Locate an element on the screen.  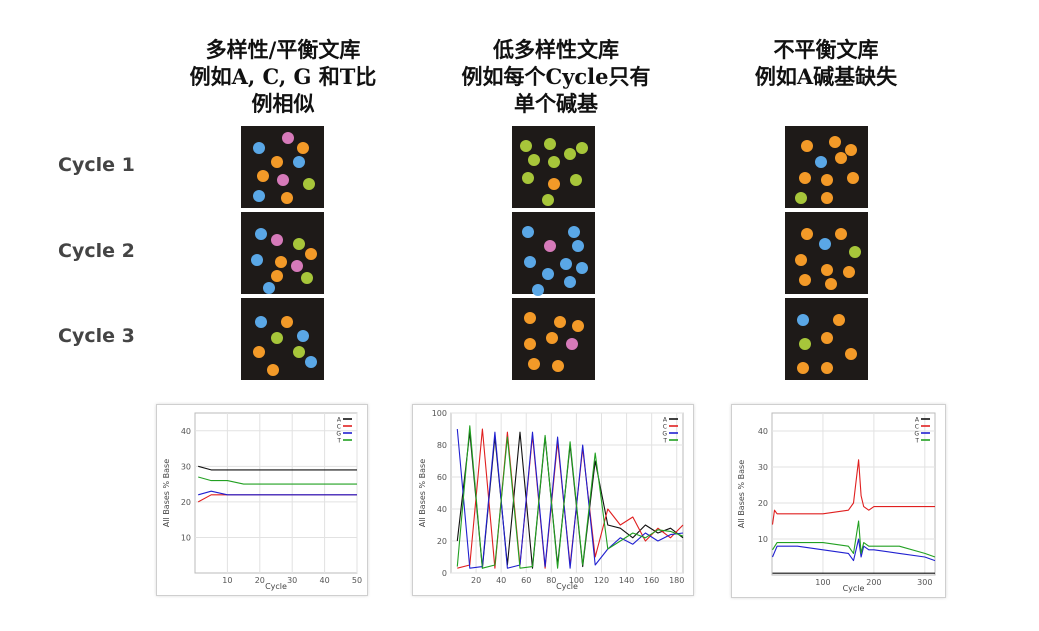
y-tick-label: 40 is located at coordinates (186, 431).